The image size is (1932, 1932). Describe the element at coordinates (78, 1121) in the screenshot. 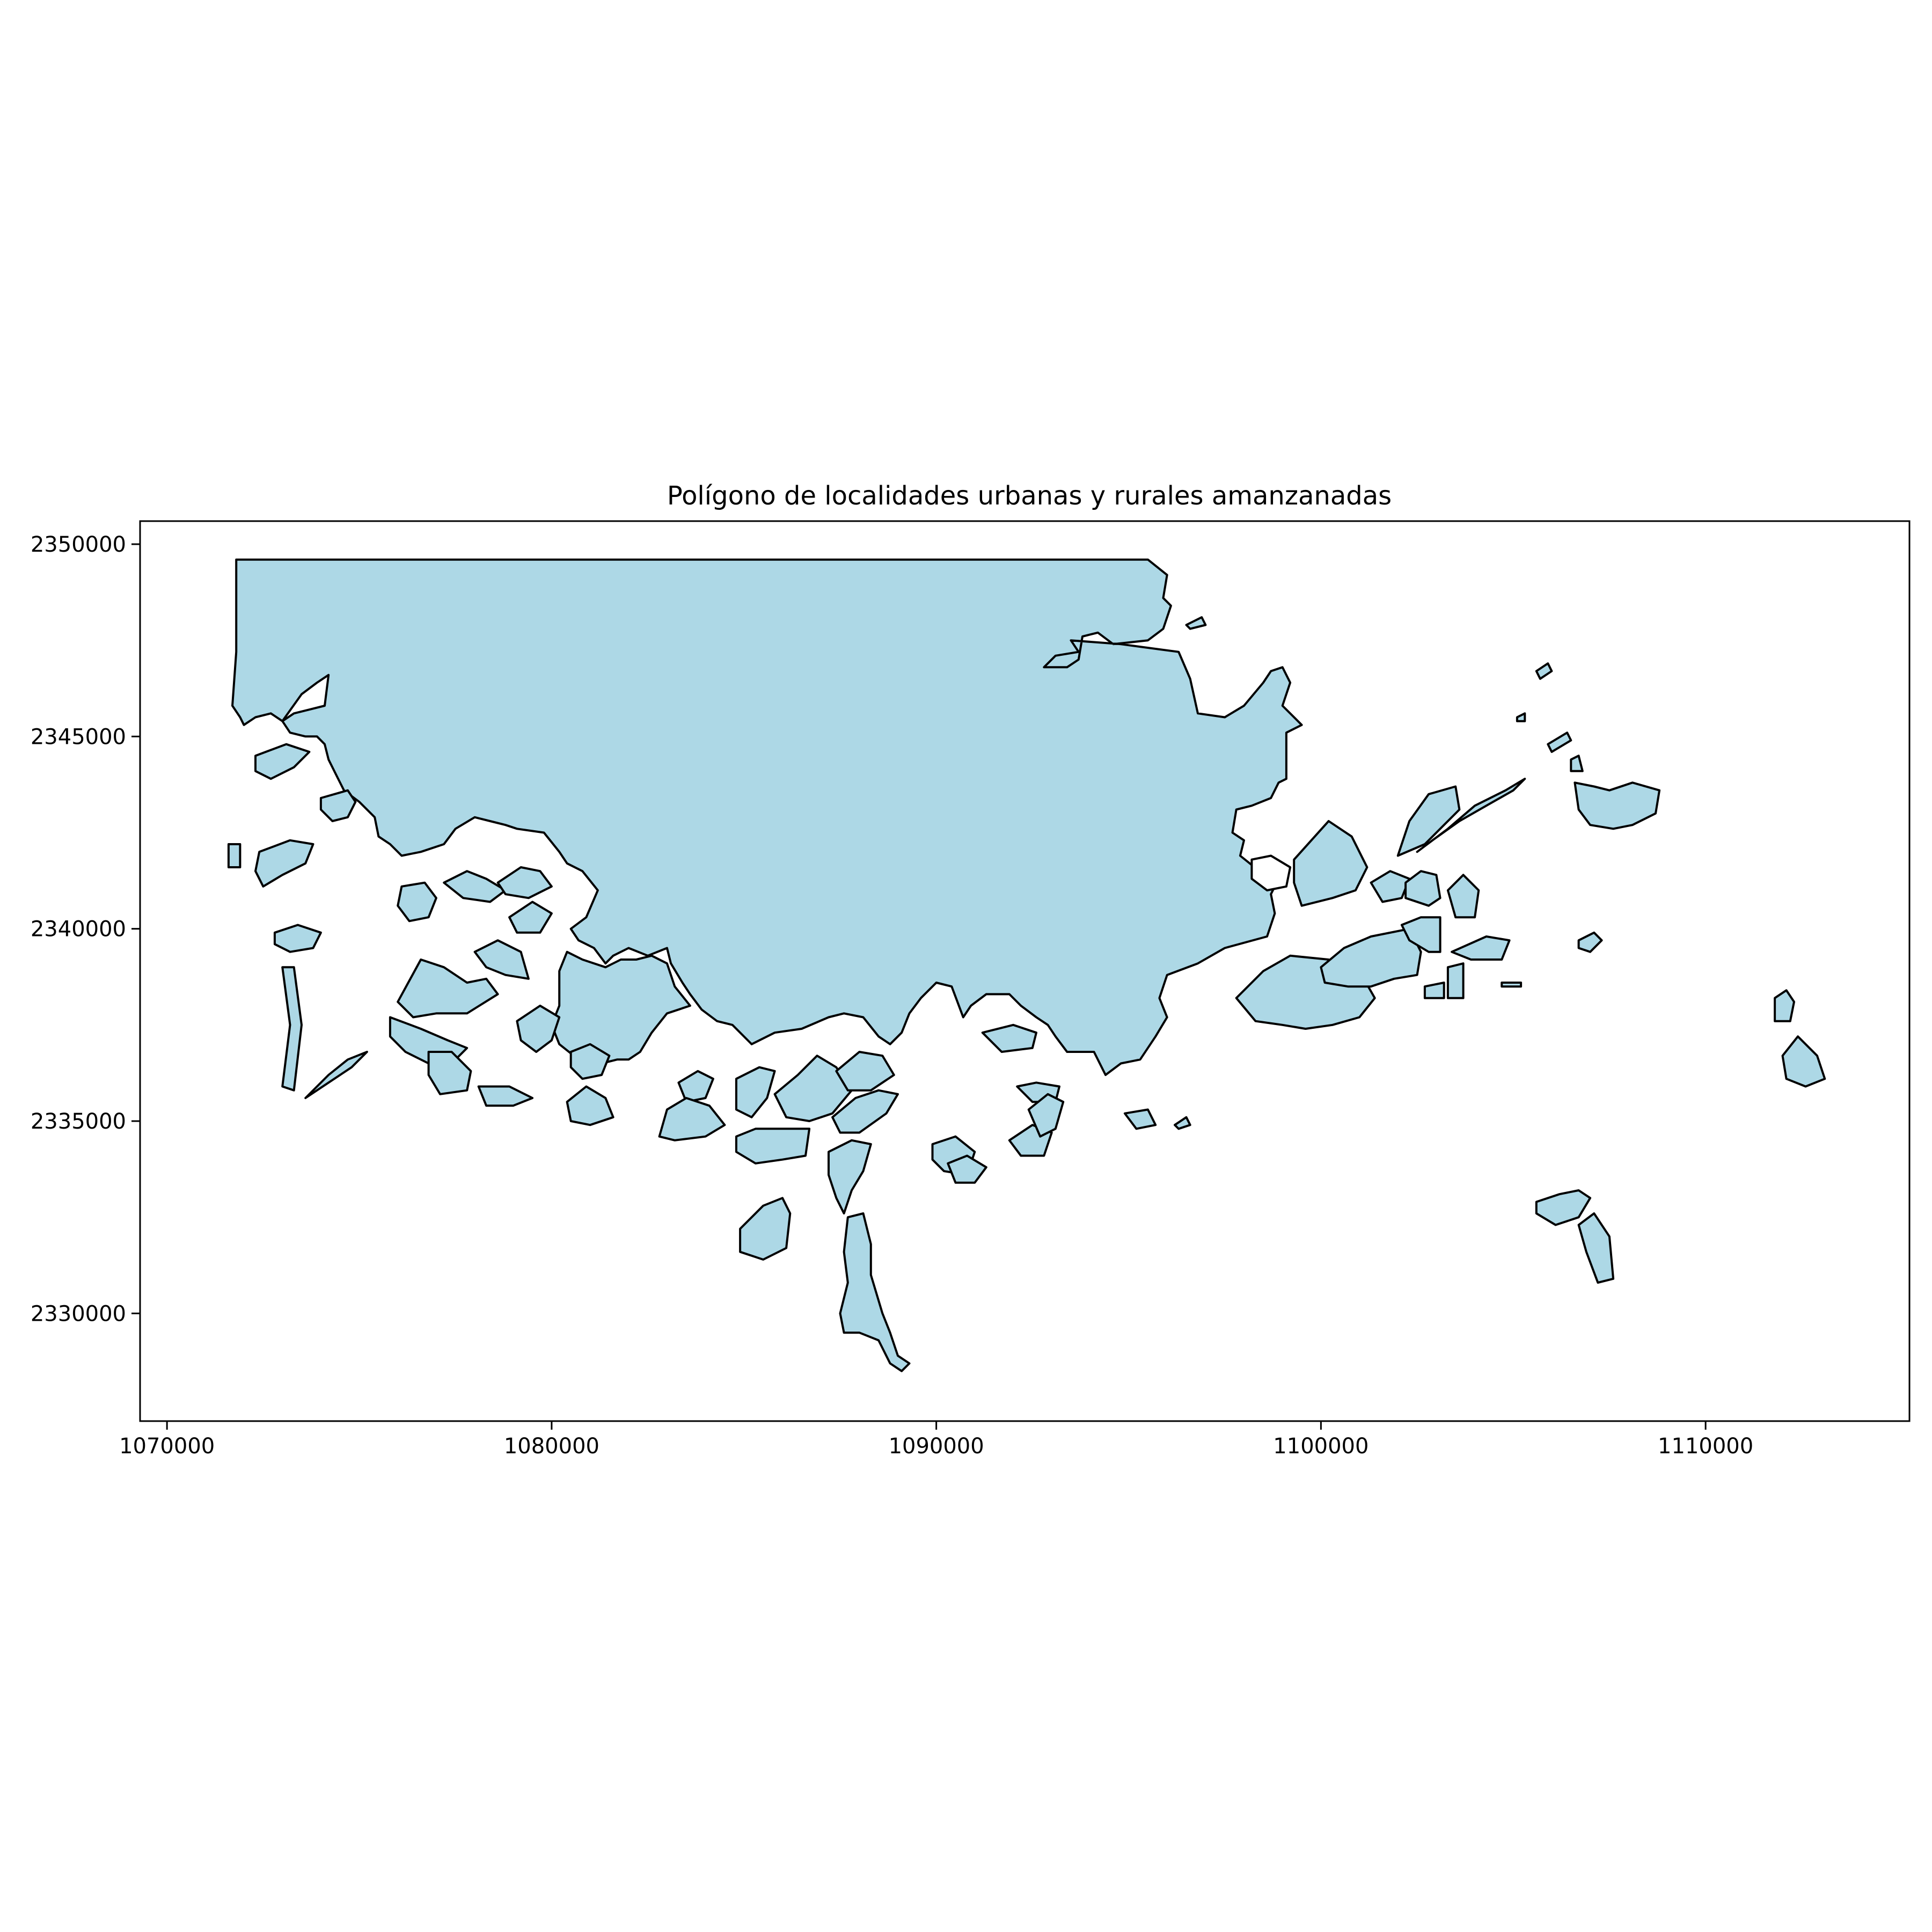

I see `y-tick-label: 2335000` at that location.